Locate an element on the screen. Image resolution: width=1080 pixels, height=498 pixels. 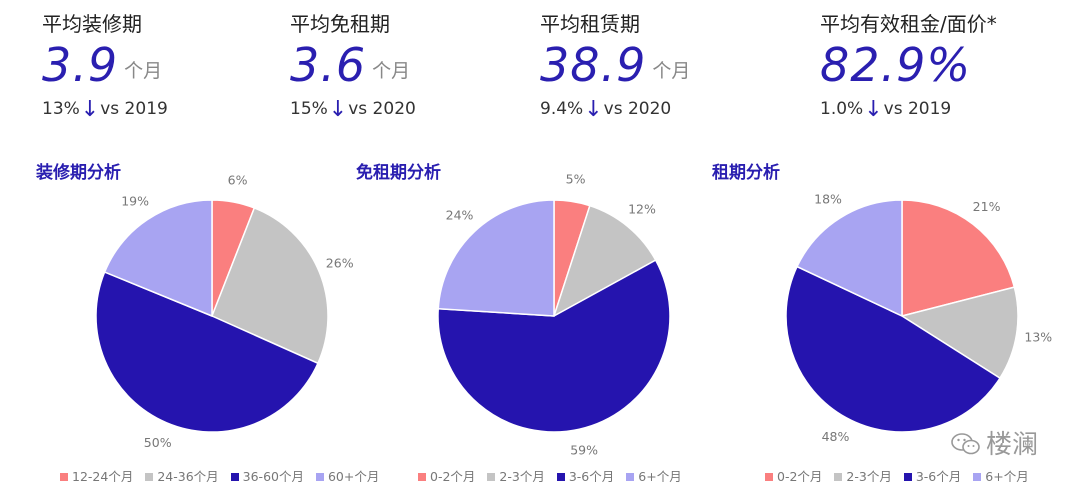
kpi-title: 平均租赁期 is located at coordinates (590, 24).